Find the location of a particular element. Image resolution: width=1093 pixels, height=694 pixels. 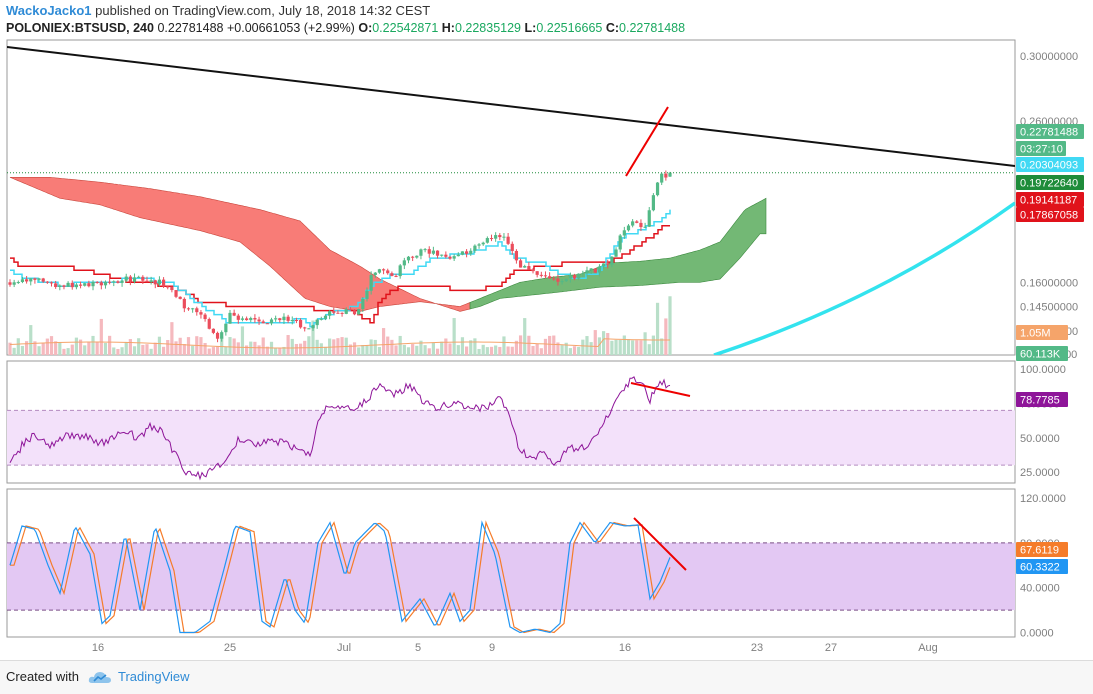

price-label-6-text: 0.17867058 is located at coordinates (1049, 216).